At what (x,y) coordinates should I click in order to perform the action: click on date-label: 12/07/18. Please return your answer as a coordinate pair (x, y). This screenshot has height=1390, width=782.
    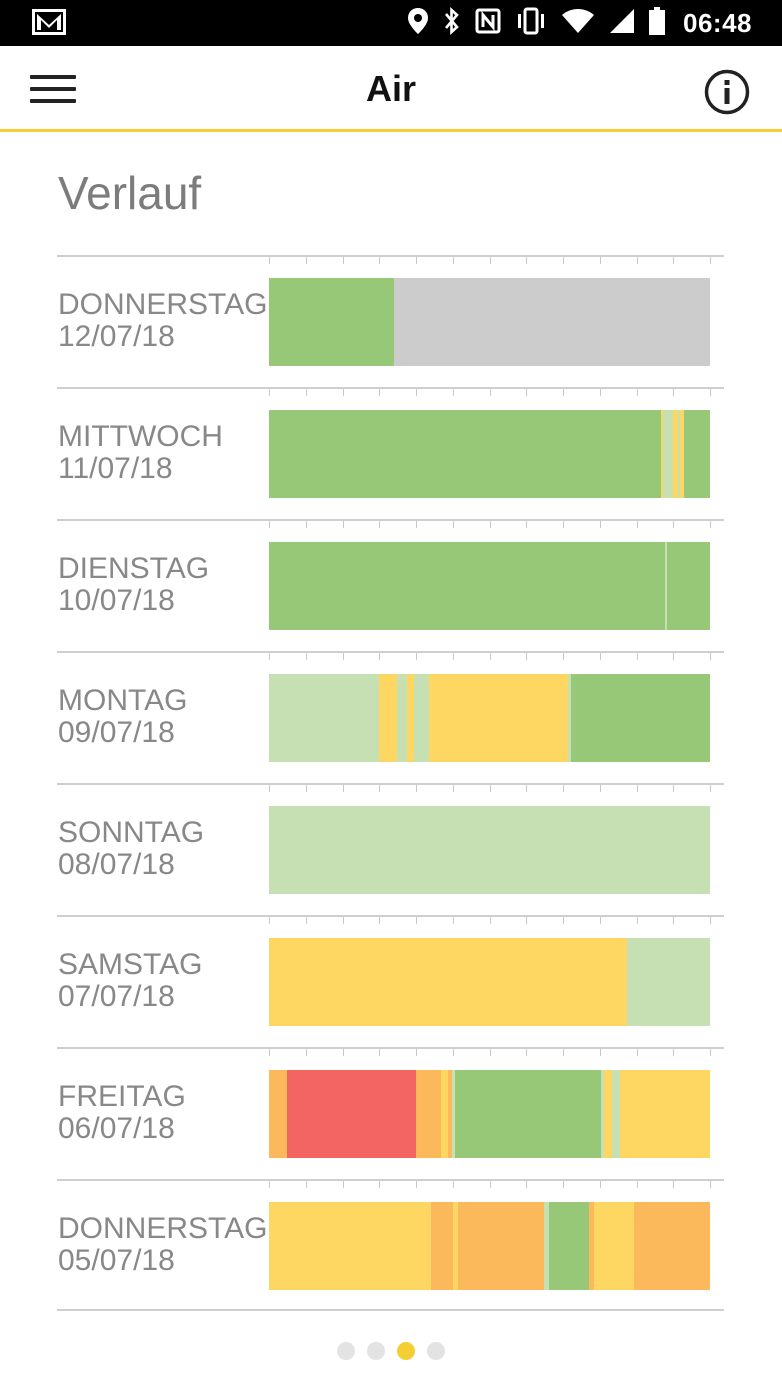
    Looking at the image, I should click on (116, 336).